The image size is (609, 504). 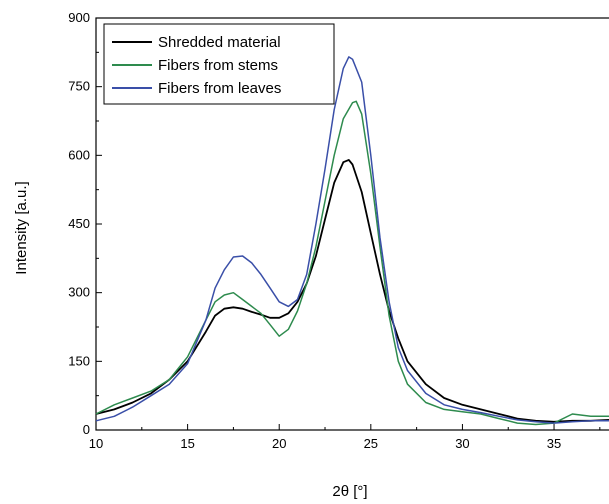 What do you see at coordinates (279, 443) in the screenshot?
I see `x-tick-label: 20` at bounding box center [279, 443].